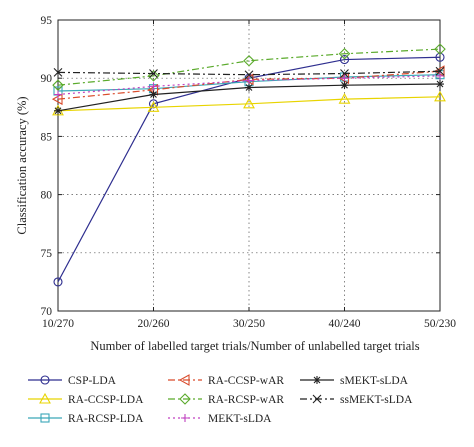 The image size is (474, 447). I want to click on y-tick-label: 85, so click(47, 137).